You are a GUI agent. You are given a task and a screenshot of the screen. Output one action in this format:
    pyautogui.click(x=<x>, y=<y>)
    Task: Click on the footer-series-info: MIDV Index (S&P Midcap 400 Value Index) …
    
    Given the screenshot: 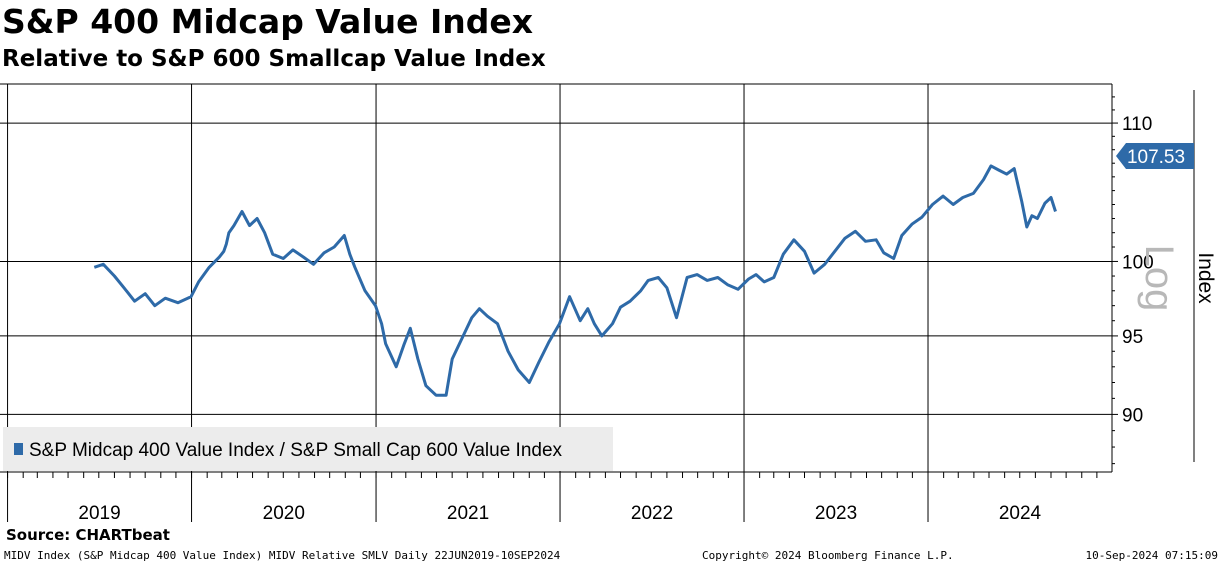 What is the action you would take?
    pyautogui.click(x=282, y=555)
    